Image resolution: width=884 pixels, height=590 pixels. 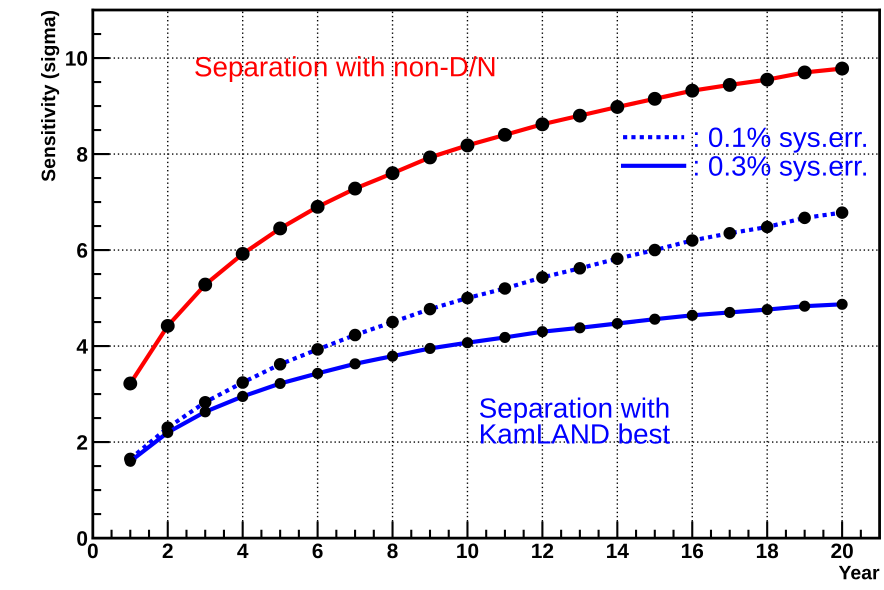 I want to click on x-tick-label: 16, so click(x=693, y=550).